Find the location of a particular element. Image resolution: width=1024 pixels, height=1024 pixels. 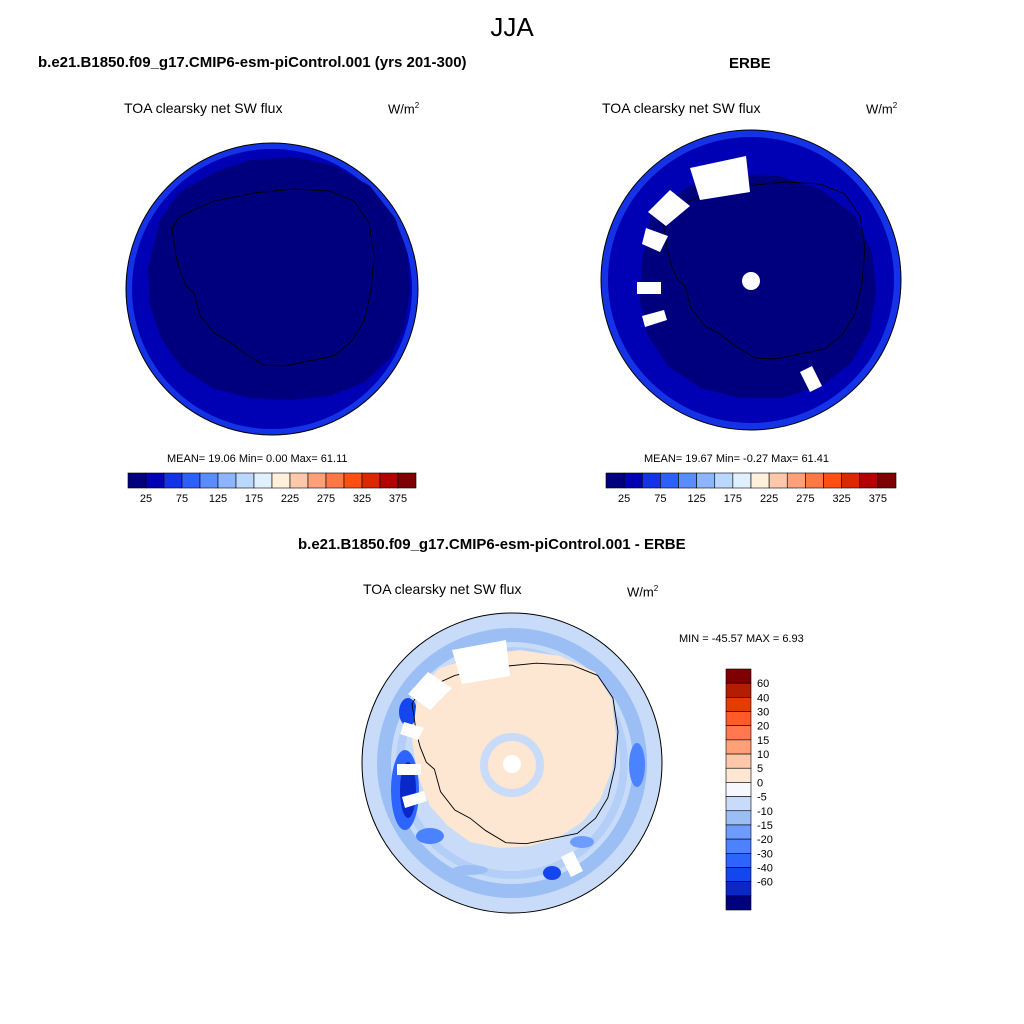

colorbar1-tick-label: 375 is located at coordinates (398, 499).